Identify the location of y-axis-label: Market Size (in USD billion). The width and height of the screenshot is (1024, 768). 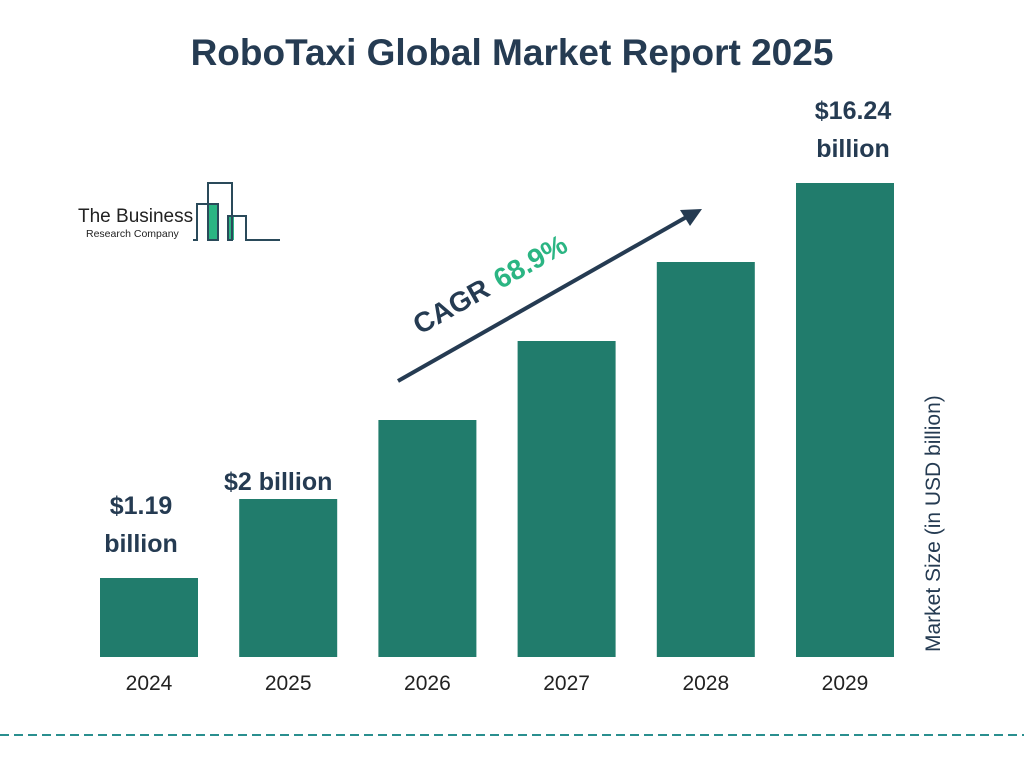
(933, 523).